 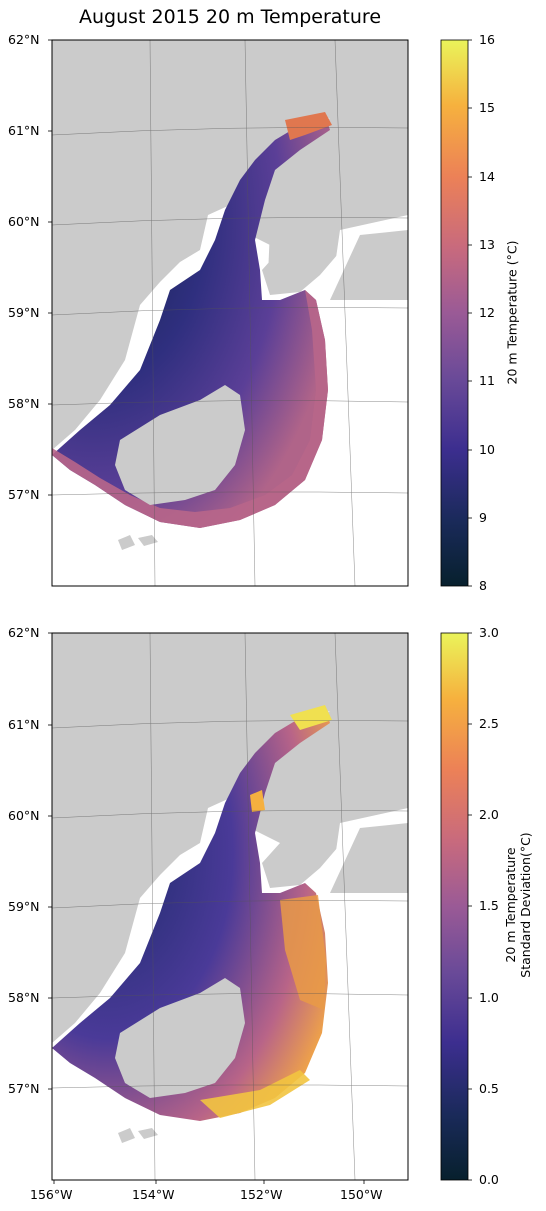 What do you see at coordinates (138, 542) in the screenshot?
I see `land-islets` at bounding box center [138, 542].